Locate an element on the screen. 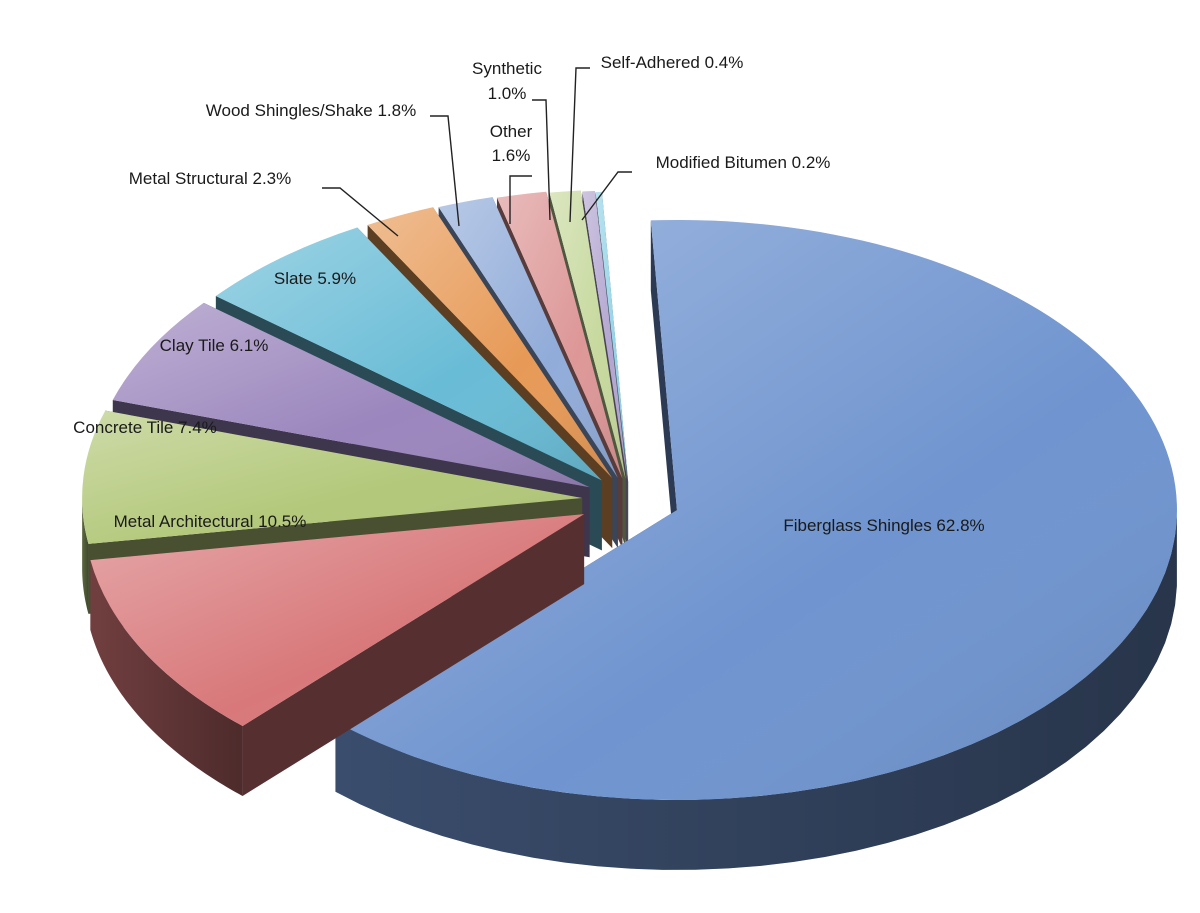  leader-lines-layer is located at coordinates (477, 152).